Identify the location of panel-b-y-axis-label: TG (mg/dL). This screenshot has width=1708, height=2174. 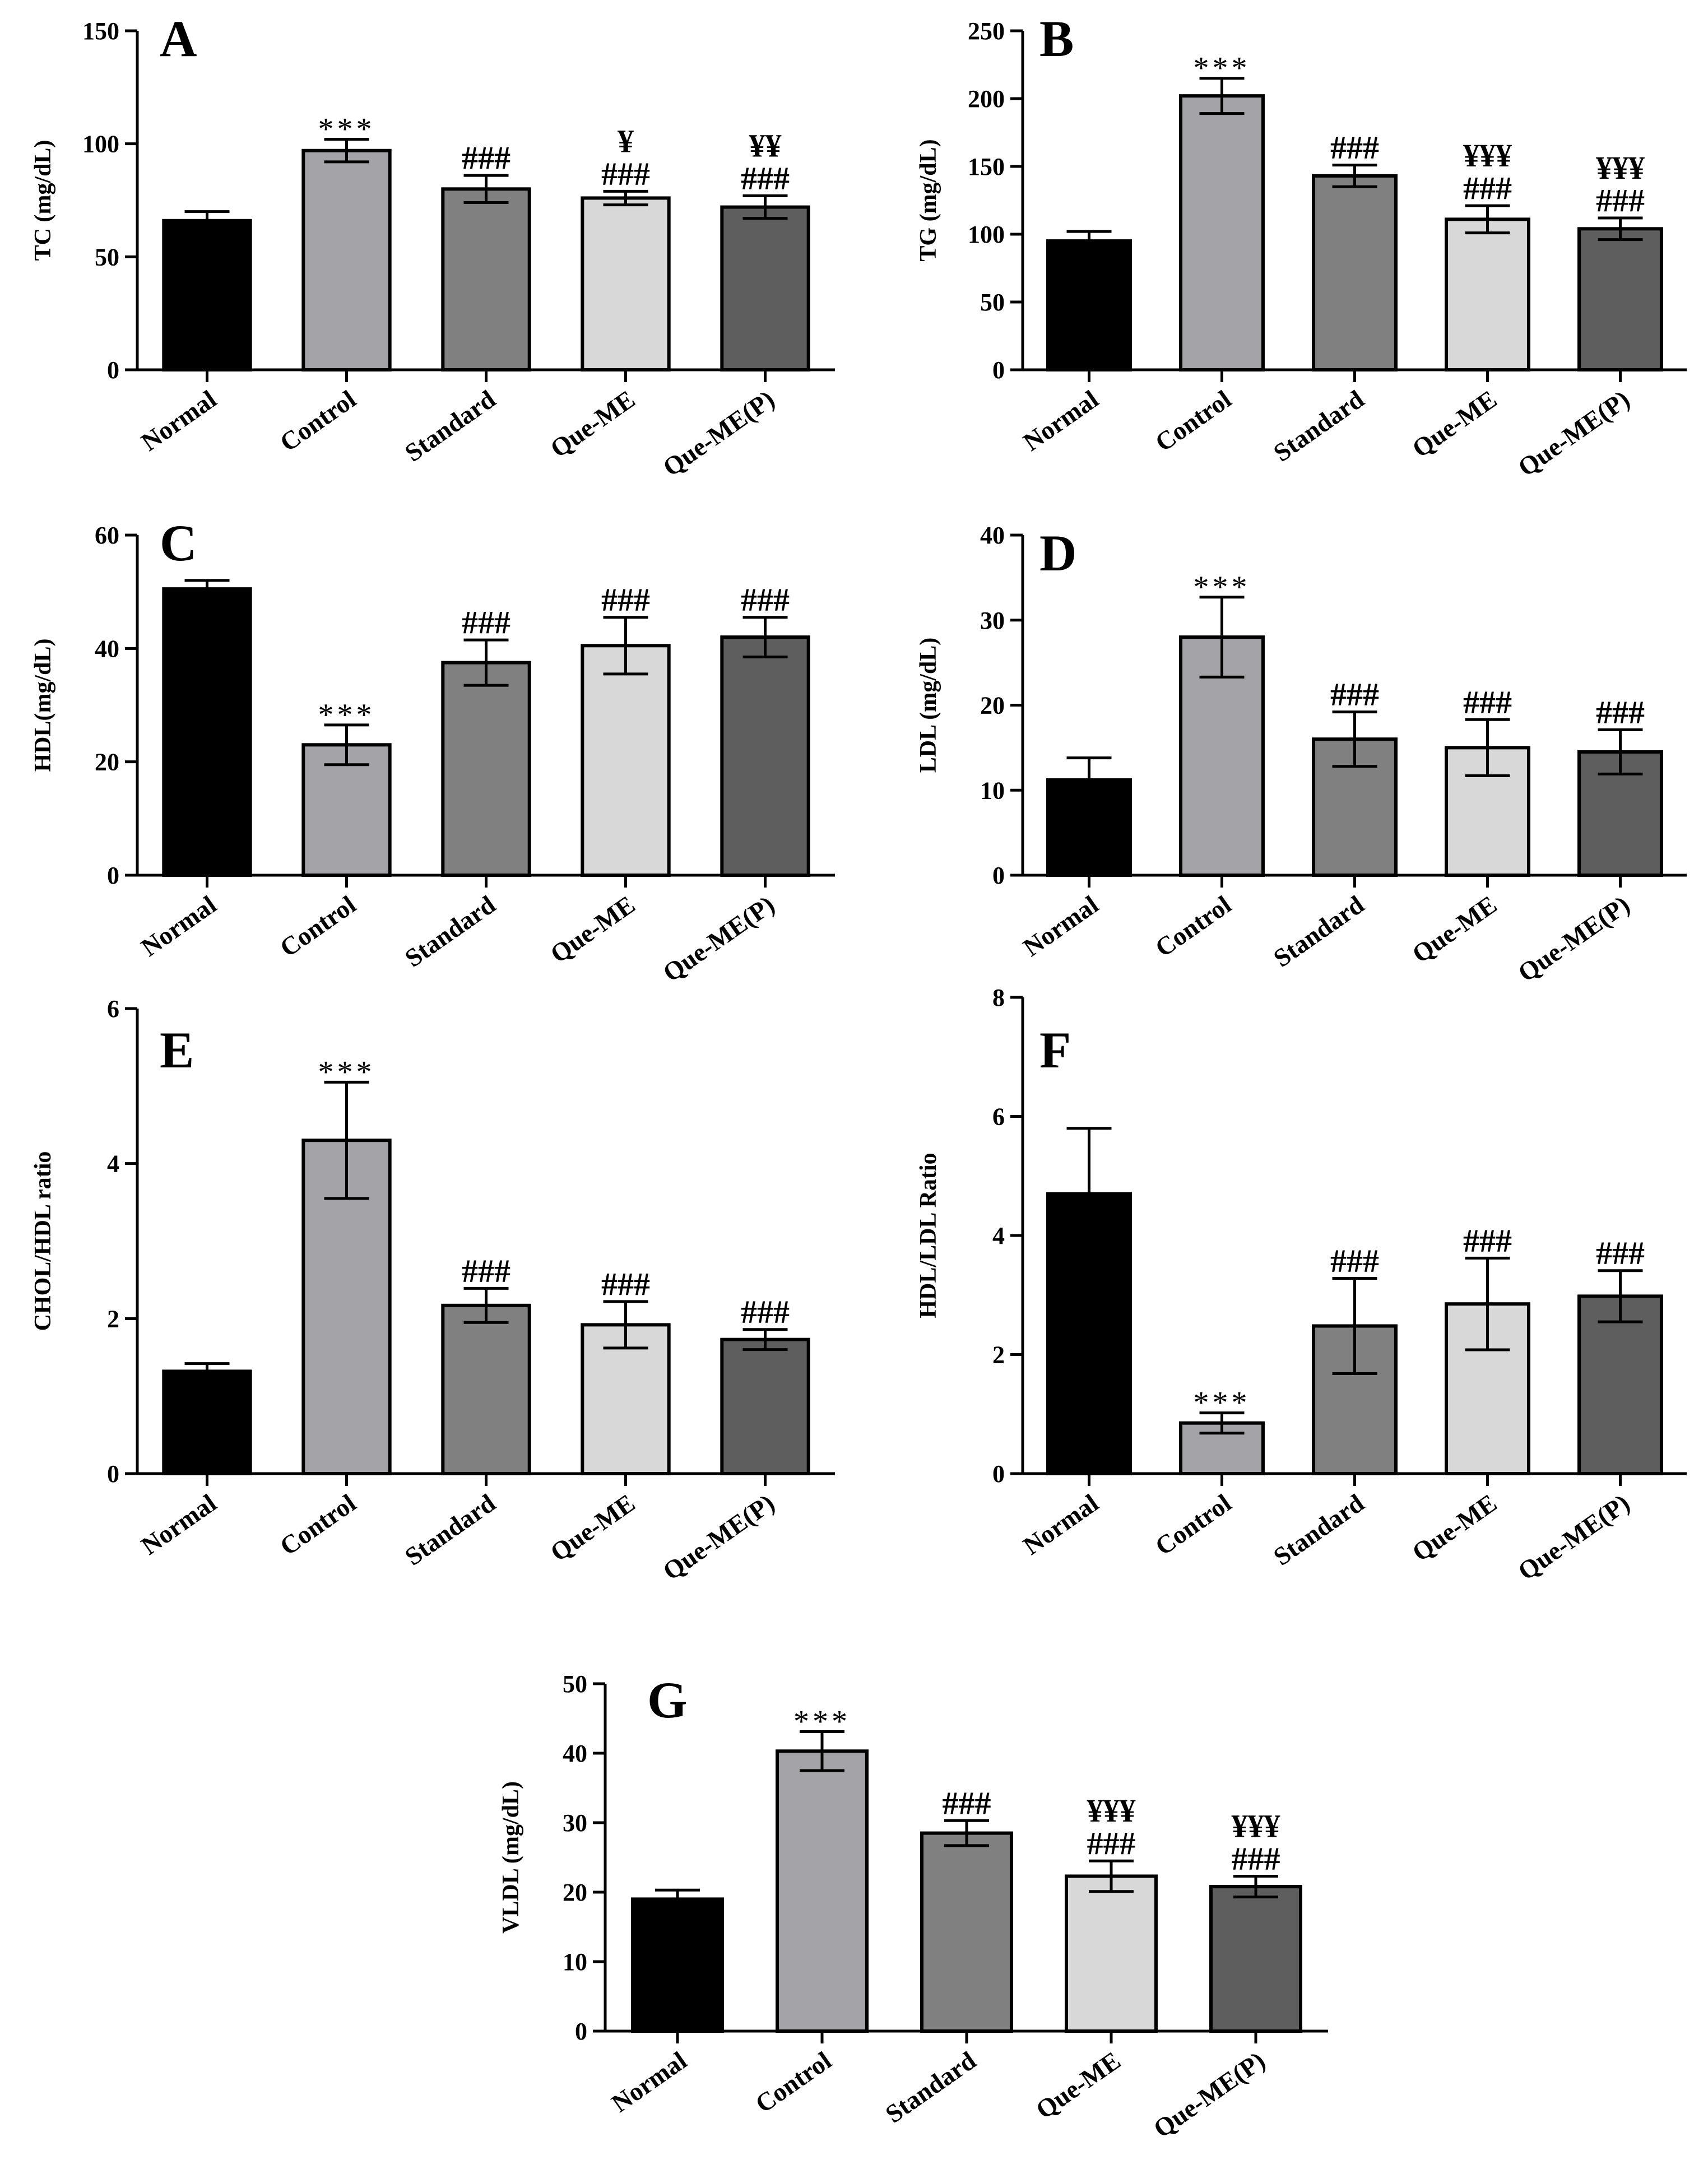
(928, 200).